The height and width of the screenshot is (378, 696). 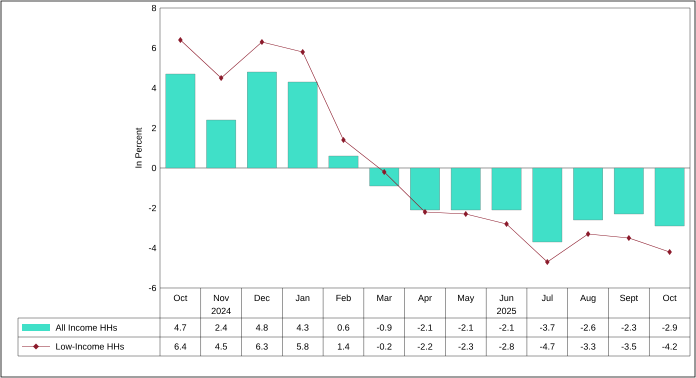 I want to click on legend-label: All Income HHs, so click(x=86, y=327).